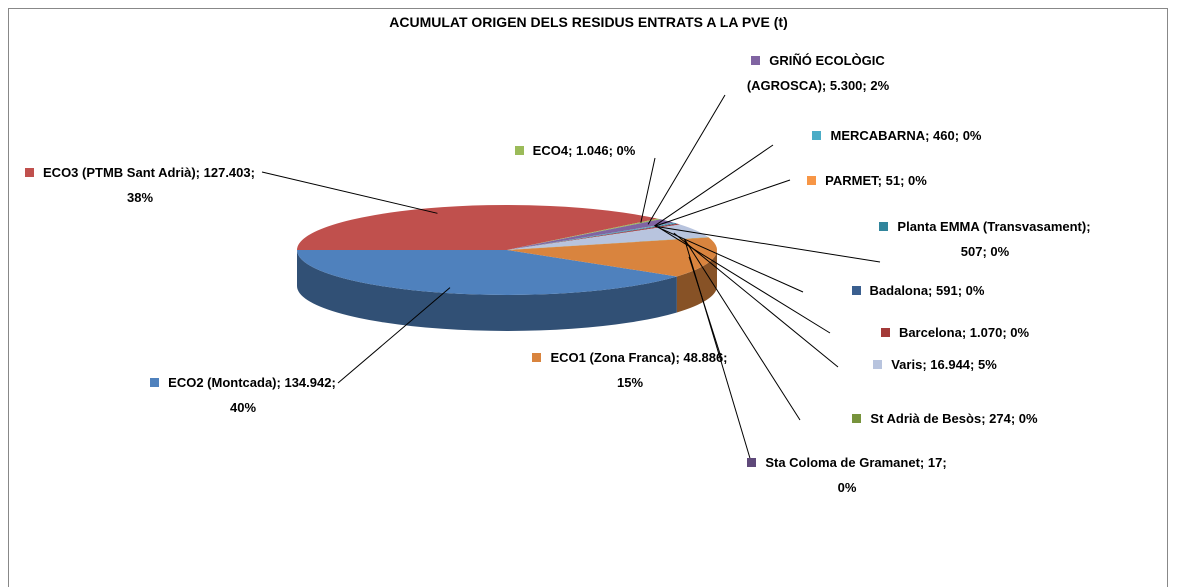 The image size is (1177, 587). Describe the element at coordinates (222, 382) in the screenshot. I see `label-category: ECO2 (Montcada)` at that location.